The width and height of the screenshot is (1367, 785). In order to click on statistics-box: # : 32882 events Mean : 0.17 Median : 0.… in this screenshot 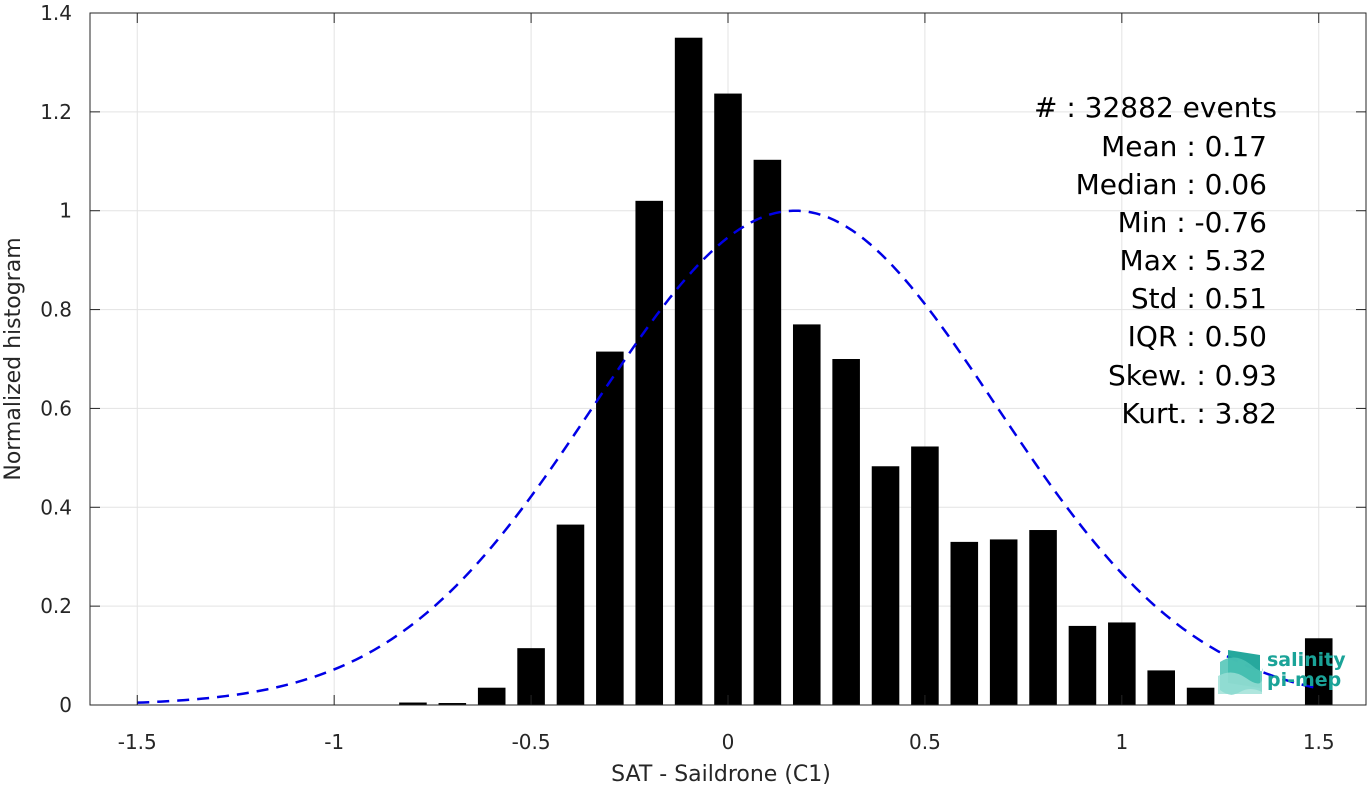, I will do `click(1155, 260)`.